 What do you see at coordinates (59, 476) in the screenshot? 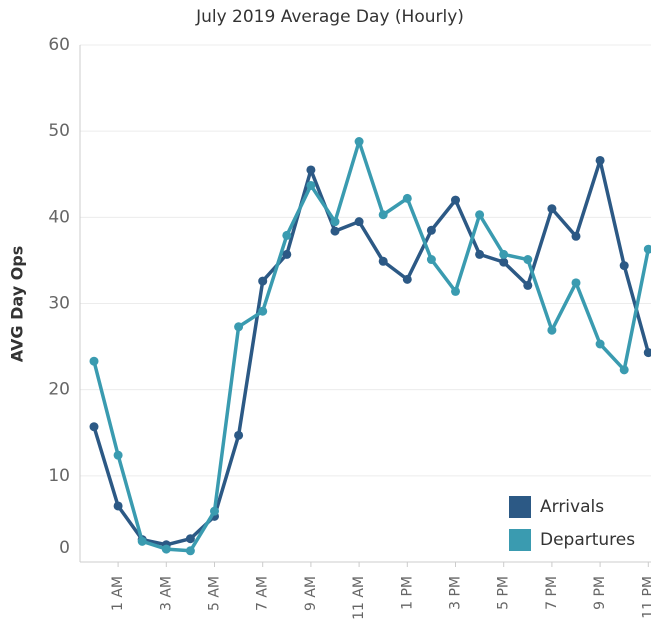
I see `y-tick-label: 10` at bounding box center [59, 476].